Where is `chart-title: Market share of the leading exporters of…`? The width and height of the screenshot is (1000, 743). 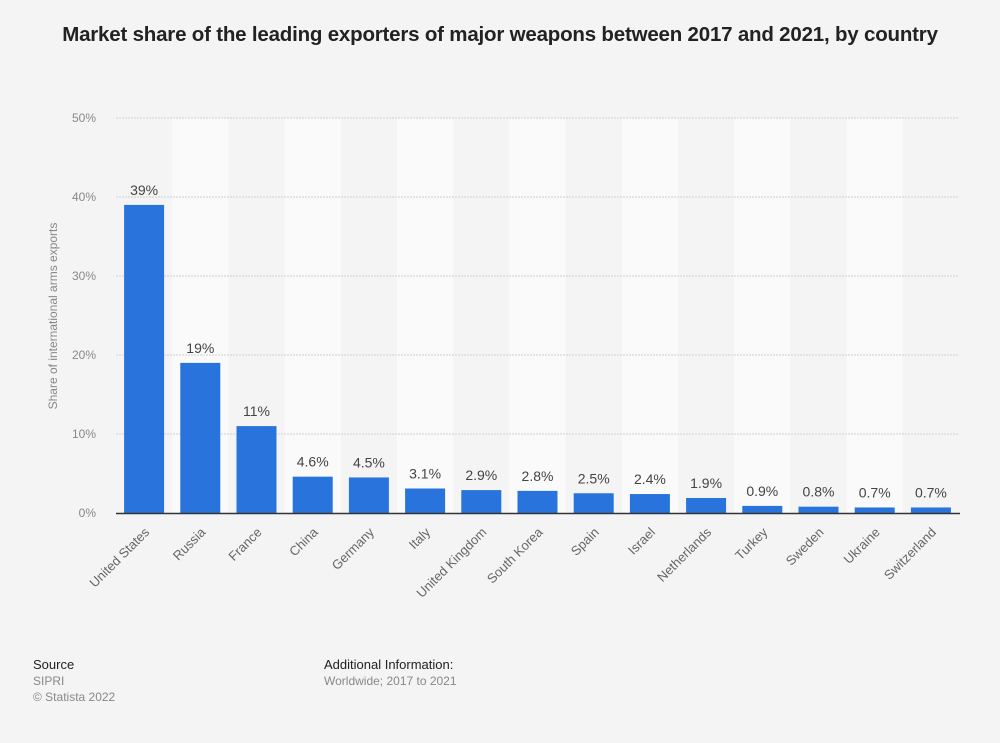
chart-title: Market share of the leading exporters of… is located at coordinates (500, 34).